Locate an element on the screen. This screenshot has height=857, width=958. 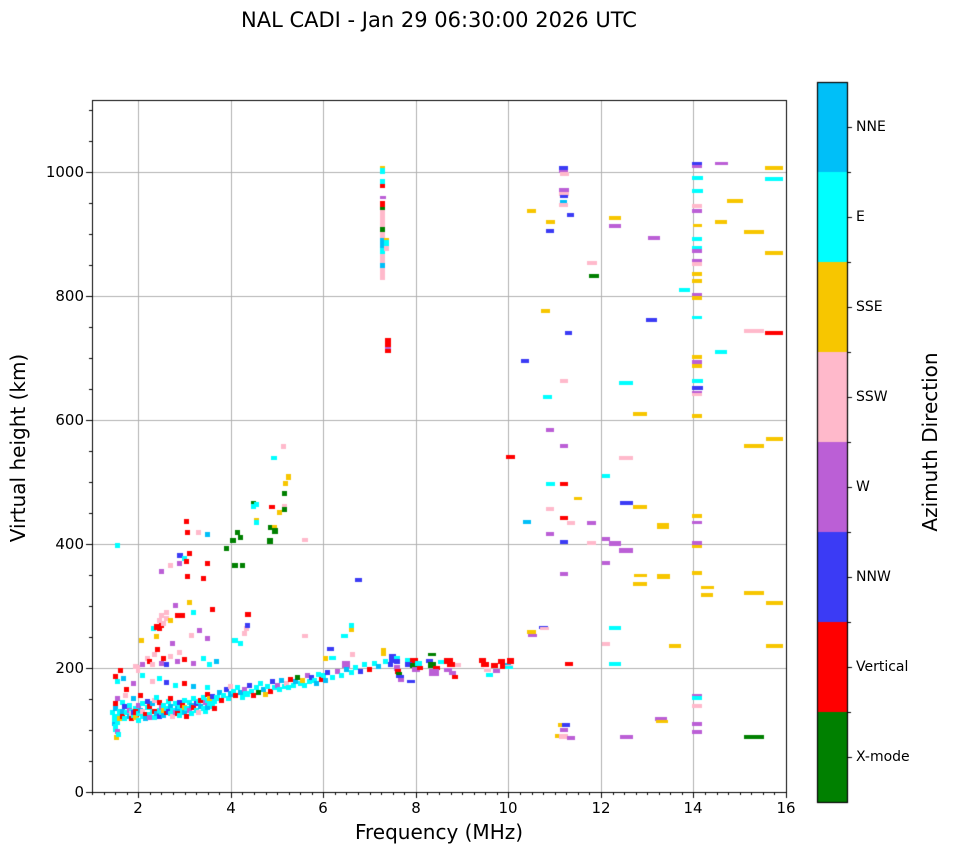
chart-title: NAL CADI - Jan 29 06:30:00 2026 UTC is located at coordinates (439, 20).